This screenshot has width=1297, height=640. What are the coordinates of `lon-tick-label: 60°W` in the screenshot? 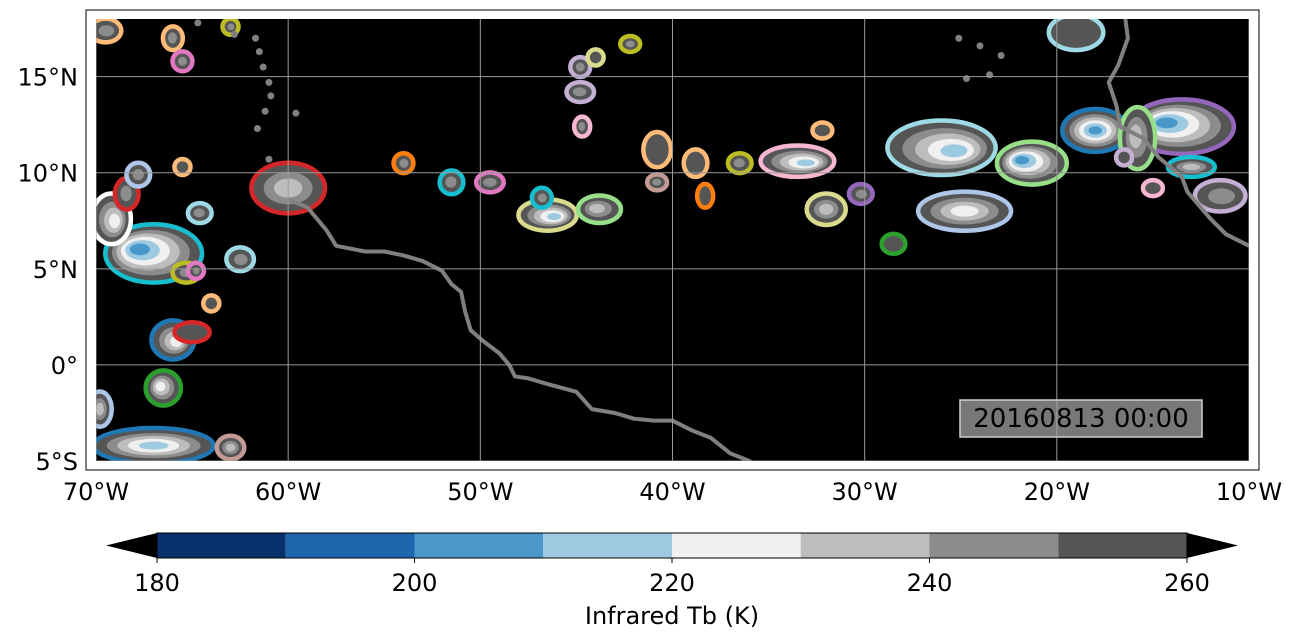 It's located at (288, 492).